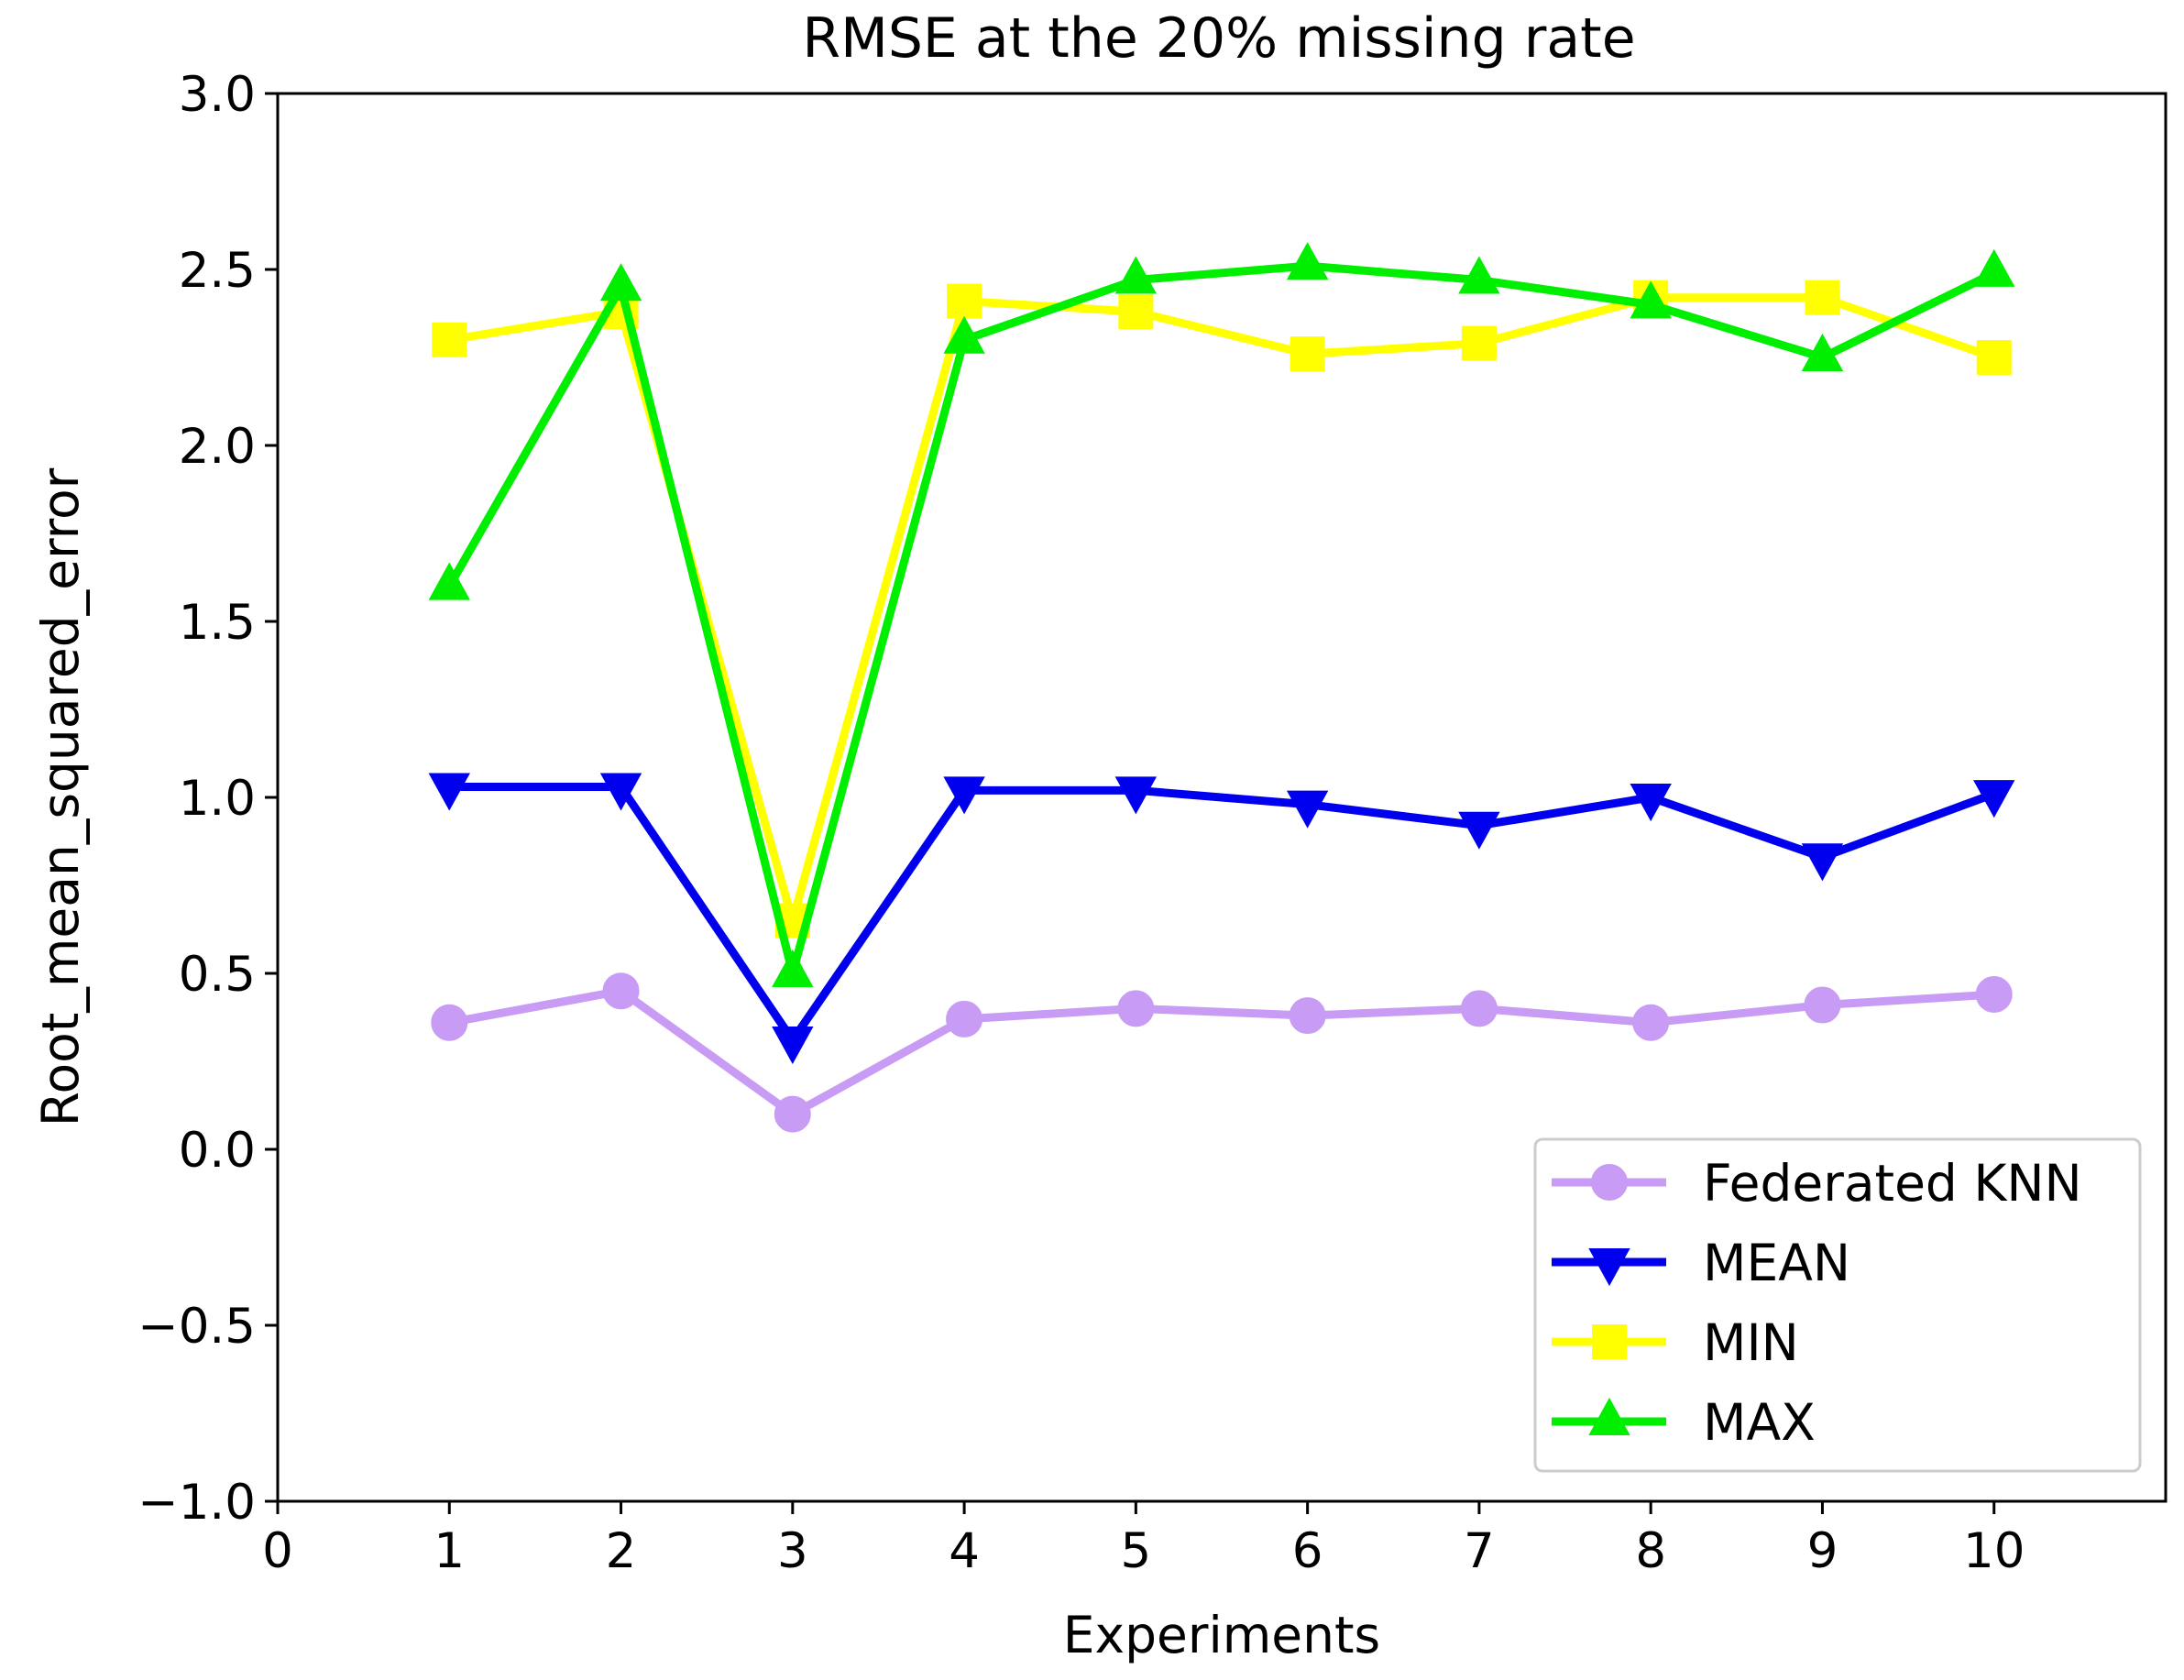  What do you see at coordinates (1307, 1551) in the screenshot?
I see `x-tick-label: 6` at bounding box center [1307, 1551].